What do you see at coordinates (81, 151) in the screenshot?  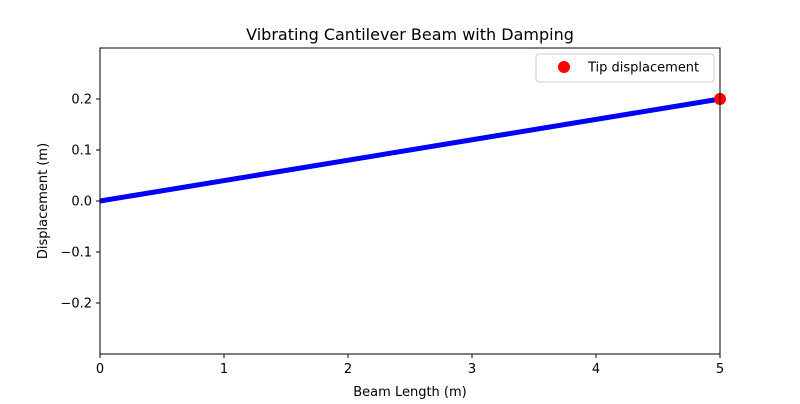 I see `y-tick-label: 0.1` at bounding box center [81, 151].